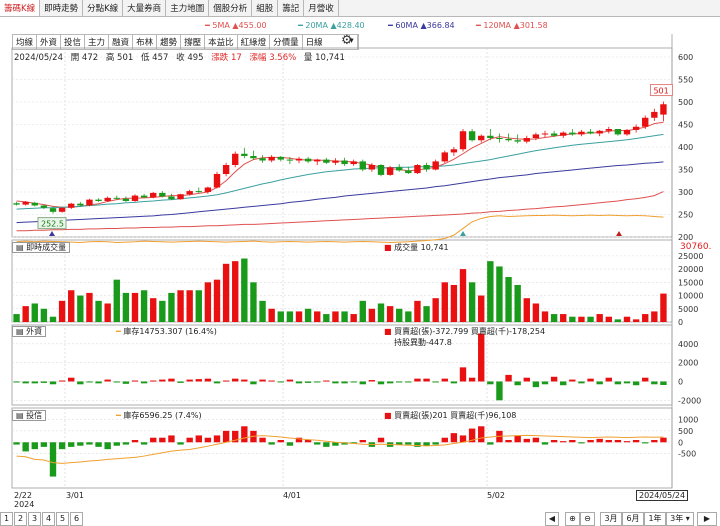 The width and height of the screenshot is (720, 526). Describe the element at coordinates (23, 495) in the screenshot. I see `x-label-0: 2/22` at that location.